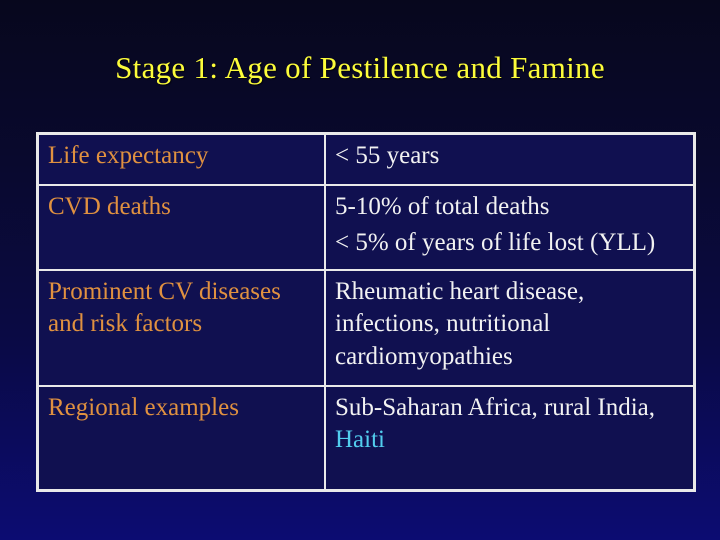 Image resolution: width=720 pixels, height=540 pixels. What do you see at coordinates (360, 439) in the screenshot?
I see `value-text-highlight: Haiti` at bounding box center [360, 439].